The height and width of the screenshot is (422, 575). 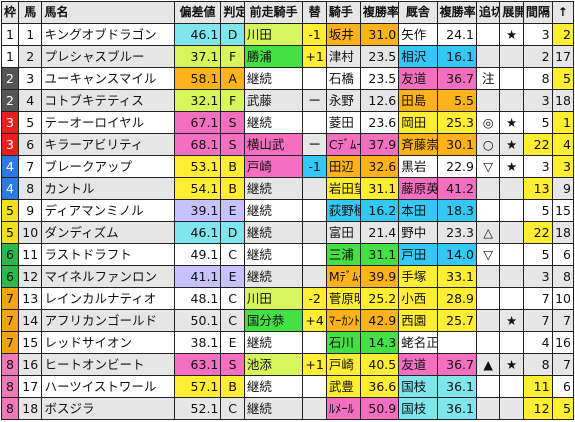 What do you see at coordinates (30, 56) in the screenshot?
I see `row-uma: 2` at bounding box center [30, 56].